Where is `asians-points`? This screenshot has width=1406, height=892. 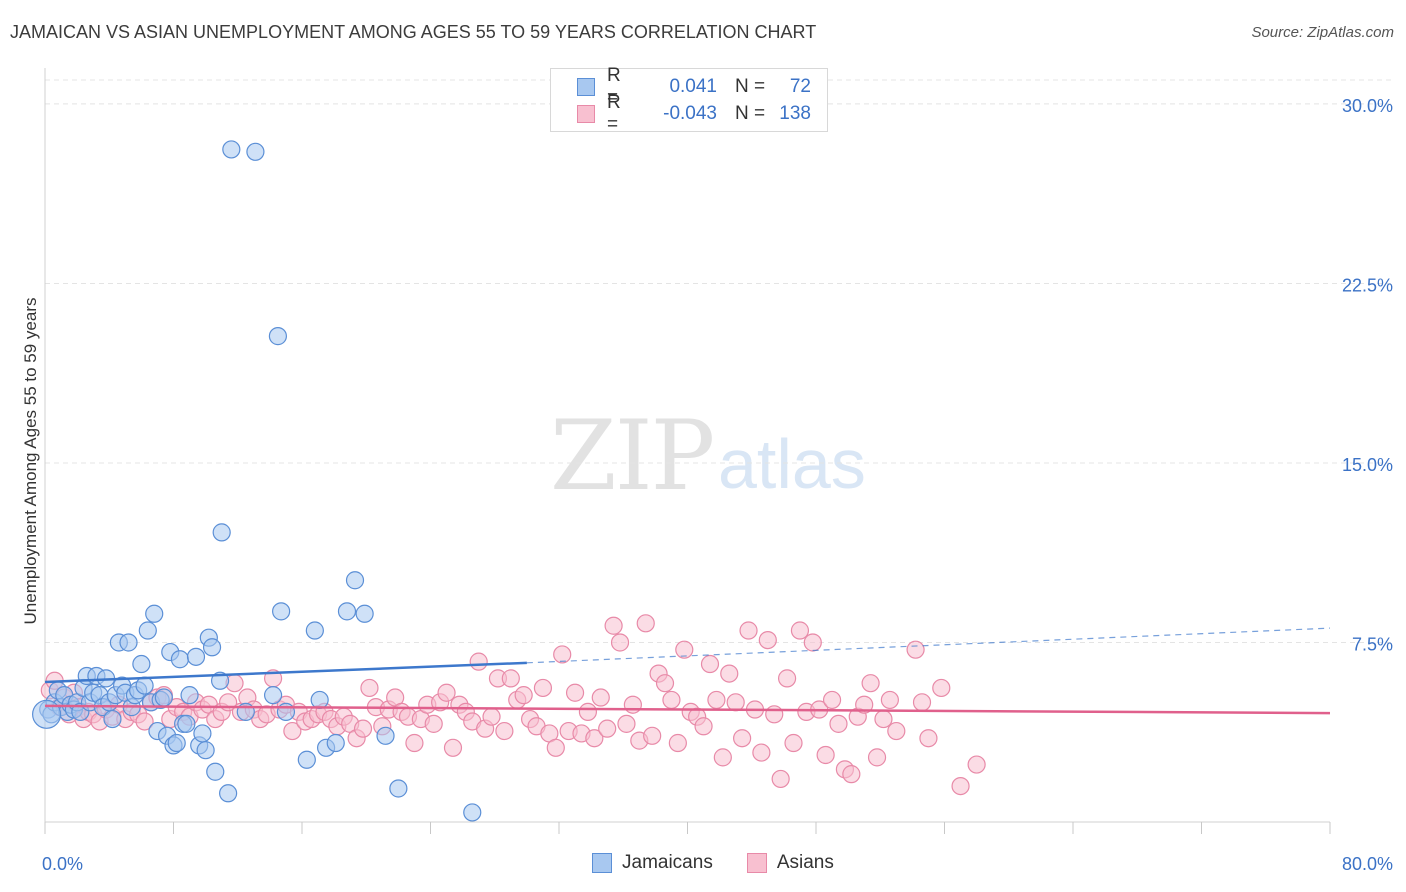
asians-points is located at coordinates (513, 705).